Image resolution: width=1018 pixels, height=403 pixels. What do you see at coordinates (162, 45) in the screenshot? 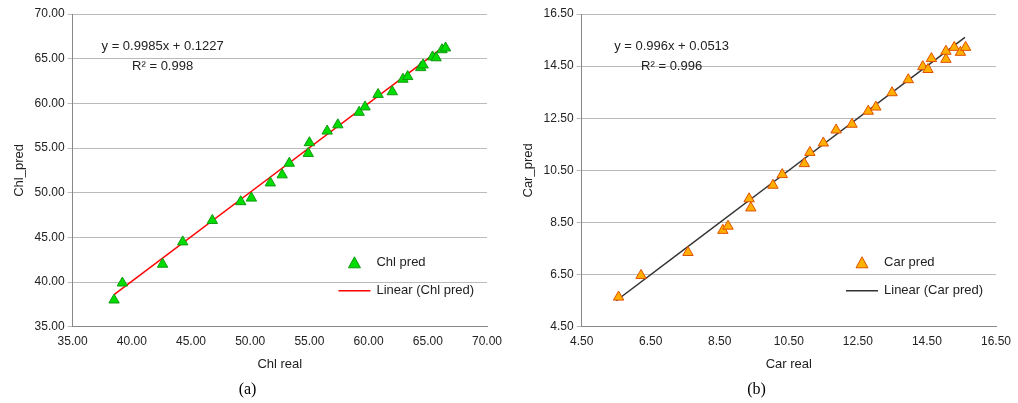
I see `annotation: y = 0.9985x + 0.1227` at bounding box center [162, 45].